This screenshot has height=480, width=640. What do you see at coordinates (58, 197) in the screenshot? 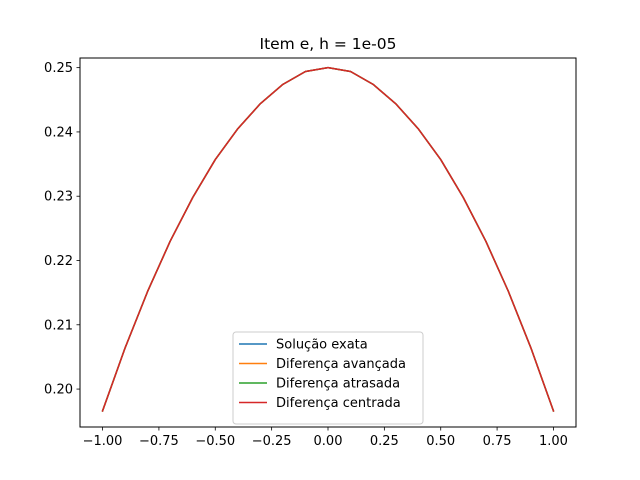
I see `y-tick-label: 0.23` at bounding box center [58, 197].